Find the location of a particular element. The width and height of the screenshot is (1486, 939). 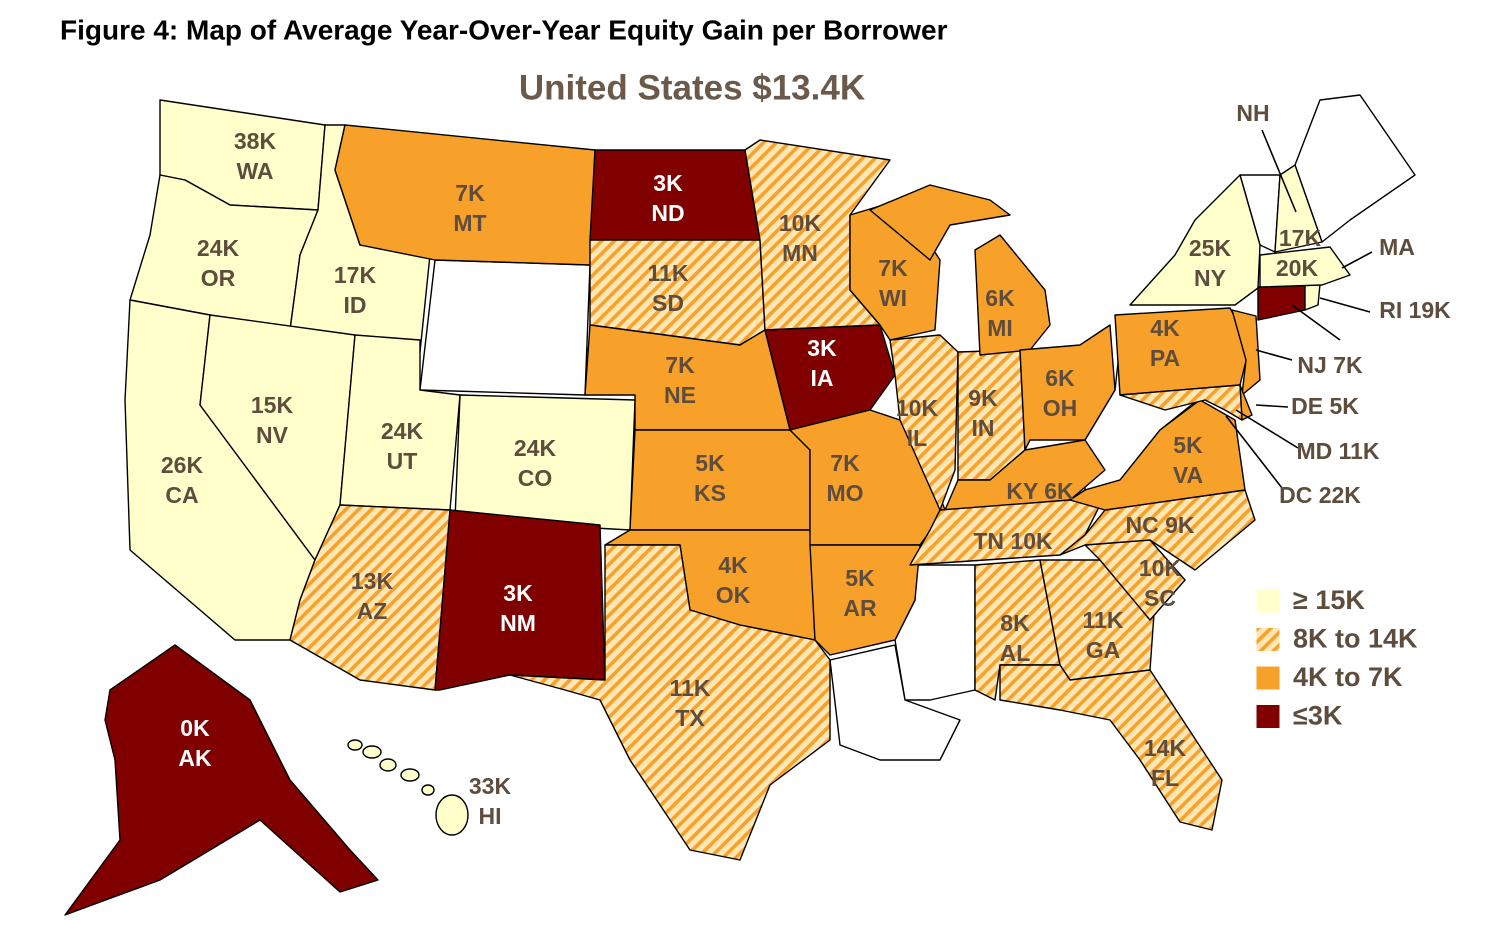

state-abbr: AR is located at coordinates (860, 608).